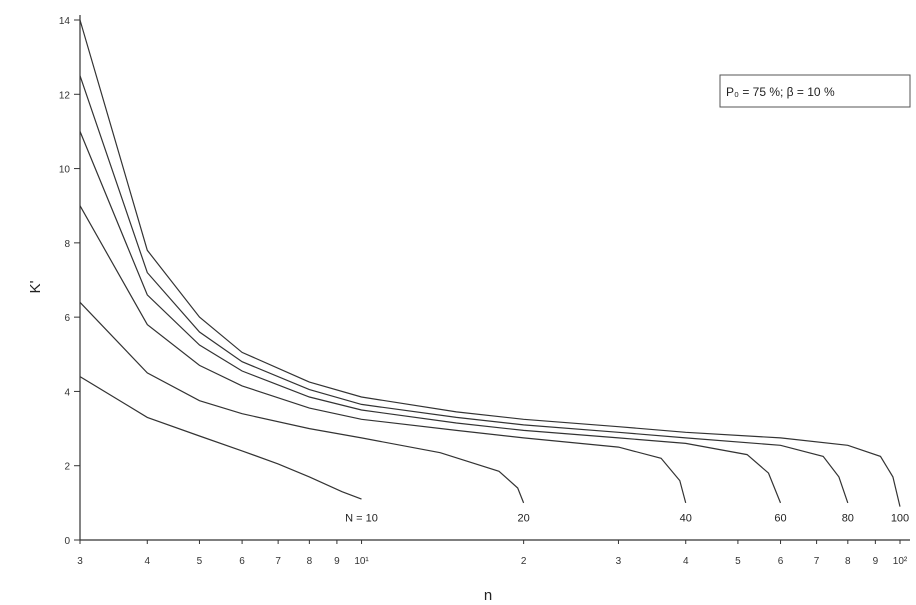  I want to click on y-axis-title: K', so click(35, 286).